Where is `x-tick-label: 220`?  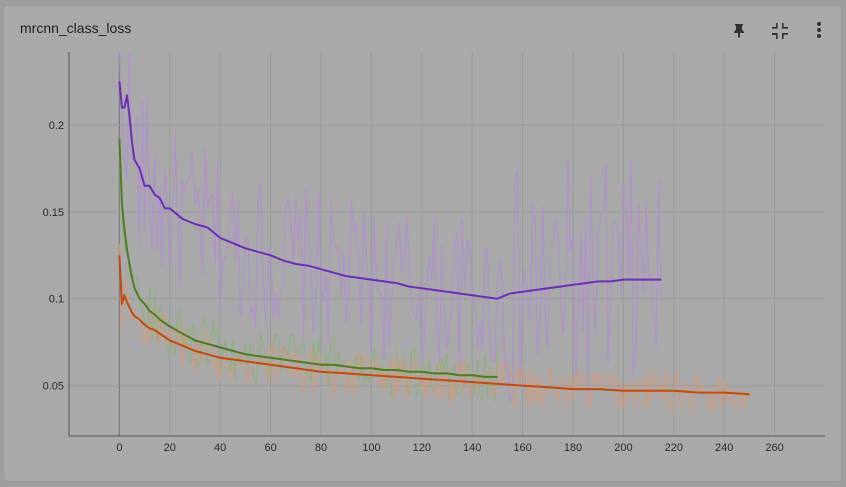 x-tick-label: 220 is located at coordinates (674, 448).